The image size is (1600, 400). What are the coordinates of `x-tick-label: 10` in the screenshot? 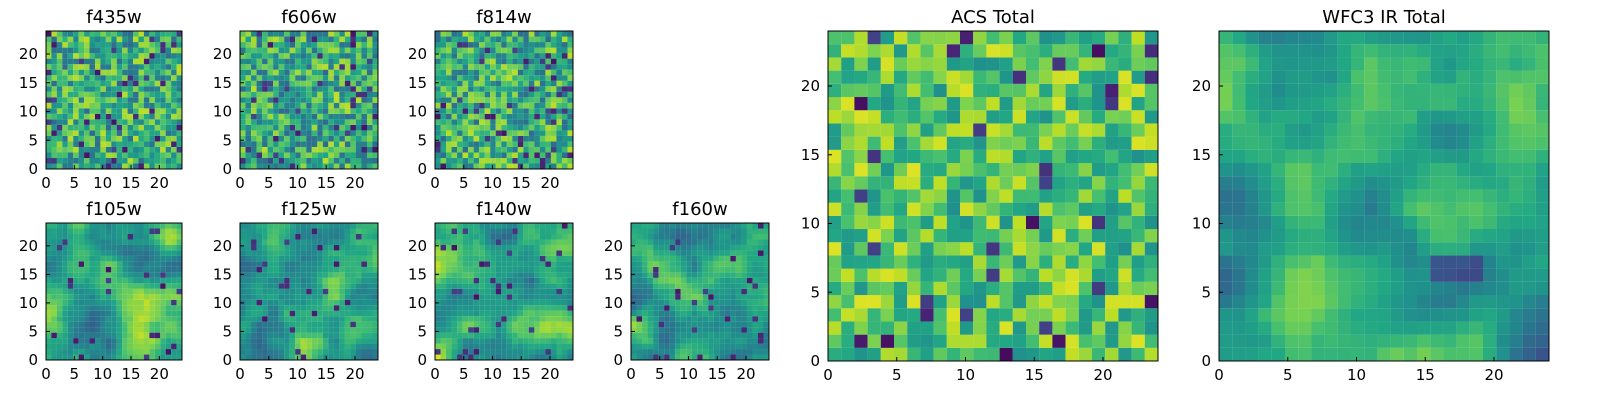 It's located at (492, 183).